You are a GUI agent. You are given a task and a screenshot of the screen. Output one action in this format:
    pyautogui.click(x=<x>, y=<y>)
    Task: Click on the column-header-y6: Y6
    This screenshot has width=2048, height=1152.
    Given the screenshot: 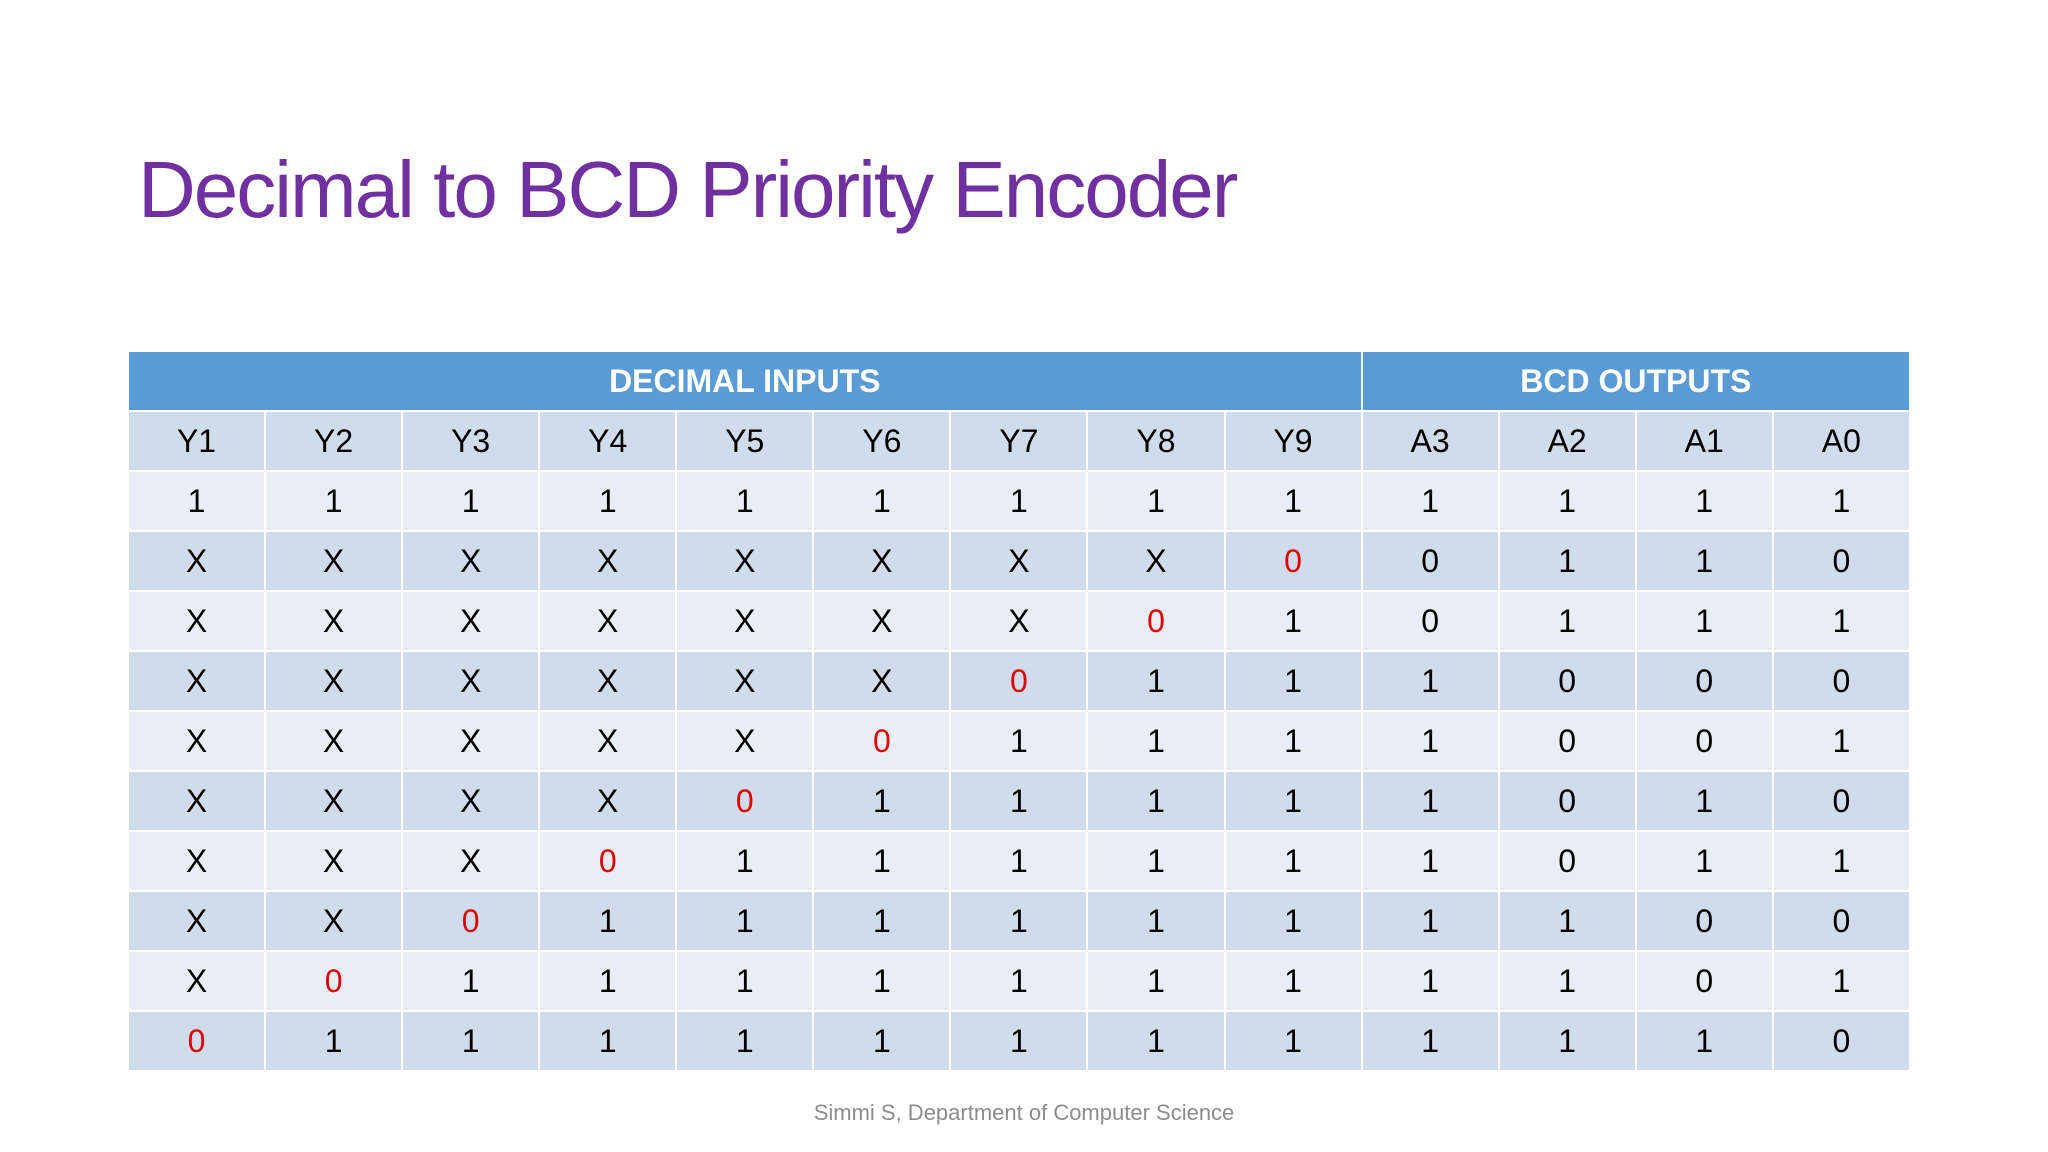 What is the action you would take?
    pyautogui.click(x=882, y=441)
    